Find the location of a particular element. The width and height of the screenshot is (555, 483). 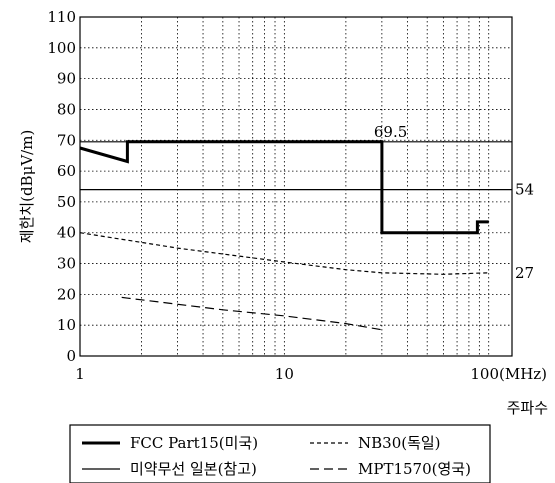

y-tick-label: 80 is located at coordinates (66, 109).